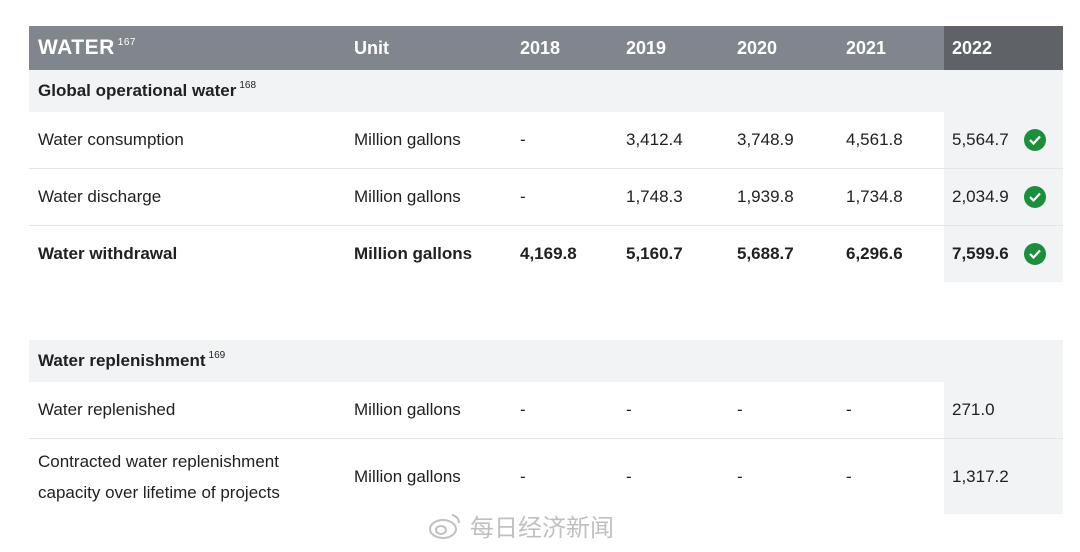 This screenshot has width=1080, height=552. What do you see at coordinates (765, 139) in the screenshot?
I see `value-2020: 3,748.9` at bounding box center [765, 139].